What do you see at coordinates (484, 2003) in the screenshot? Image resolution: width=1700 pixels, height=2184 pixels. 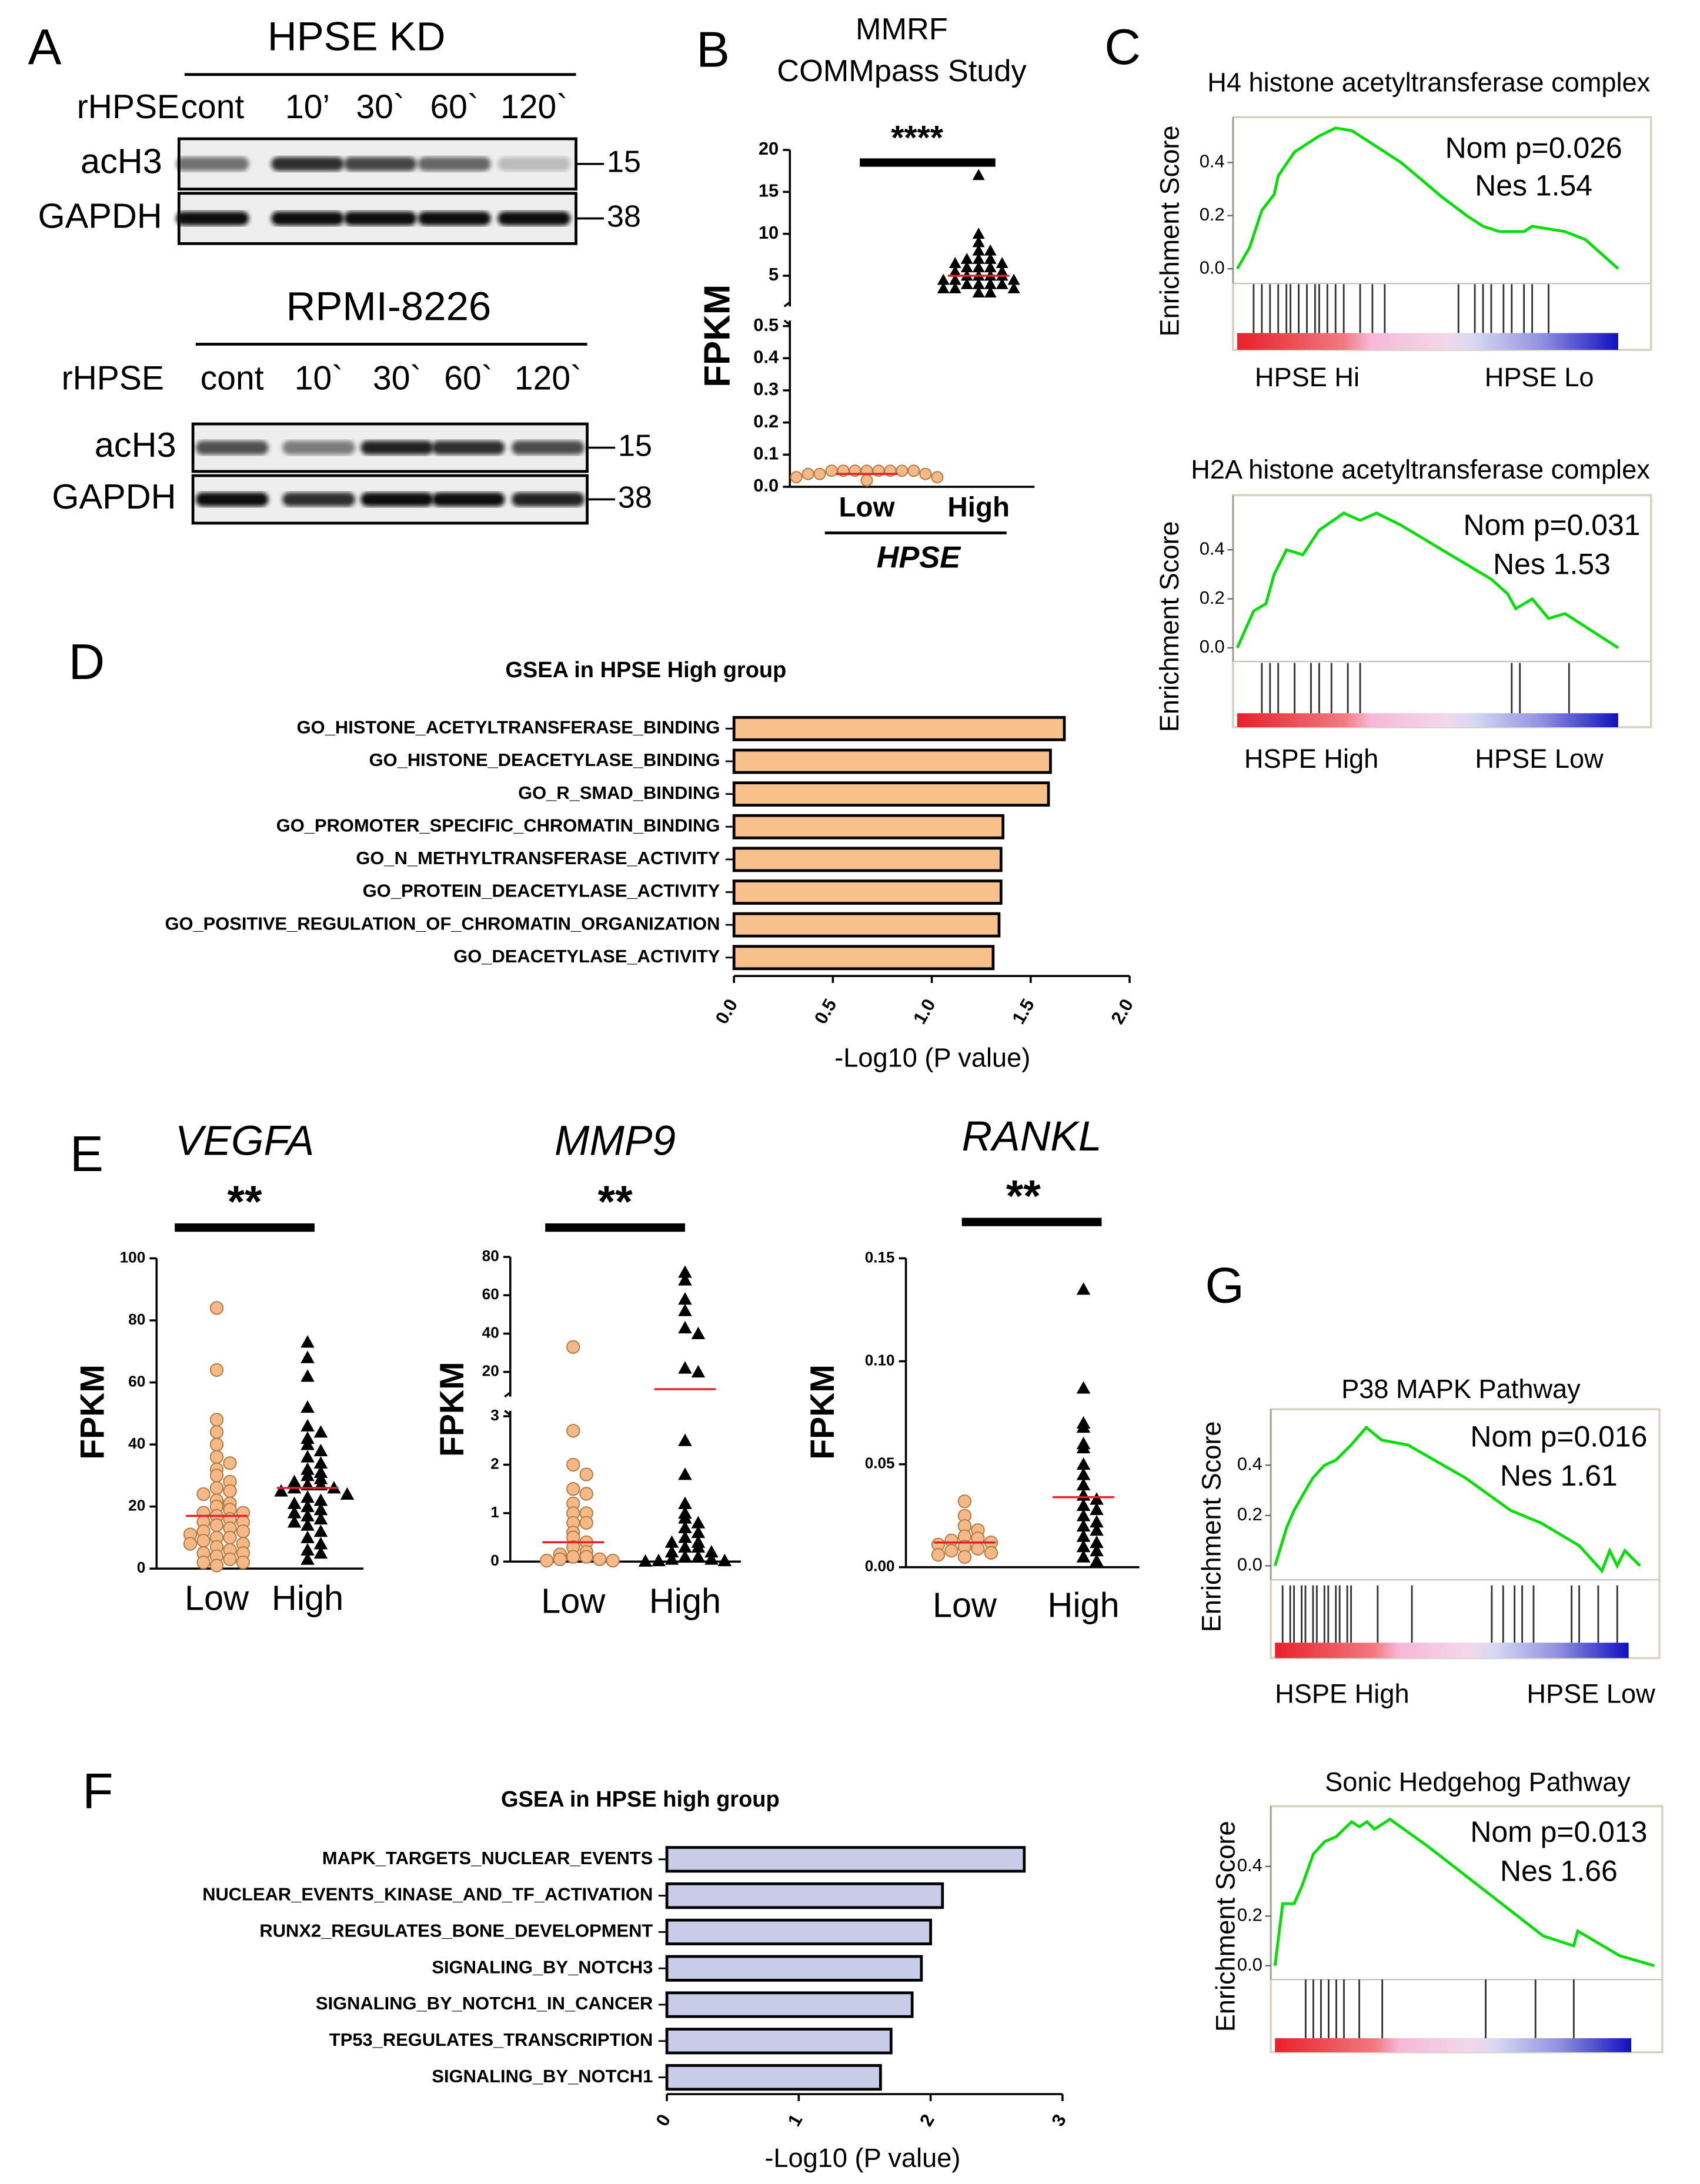 I see `category-label: SIGNALING_BY_NOTCH1_IN_CANCER` at bounding box center [484, 2003].